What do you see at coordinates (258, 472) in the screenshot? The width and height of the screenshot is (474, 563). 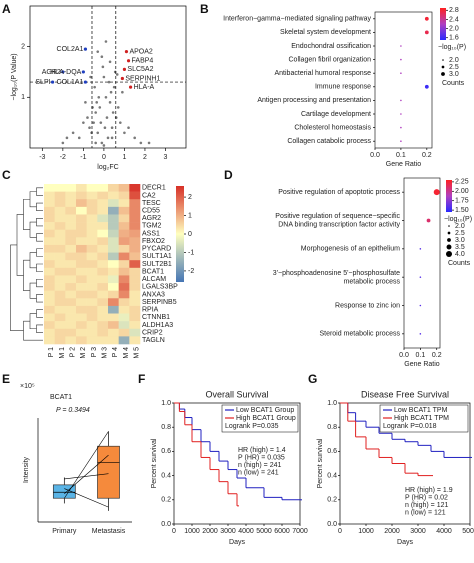 I see `stat-text: n (low) = 241` at bounding box center [258, 472].